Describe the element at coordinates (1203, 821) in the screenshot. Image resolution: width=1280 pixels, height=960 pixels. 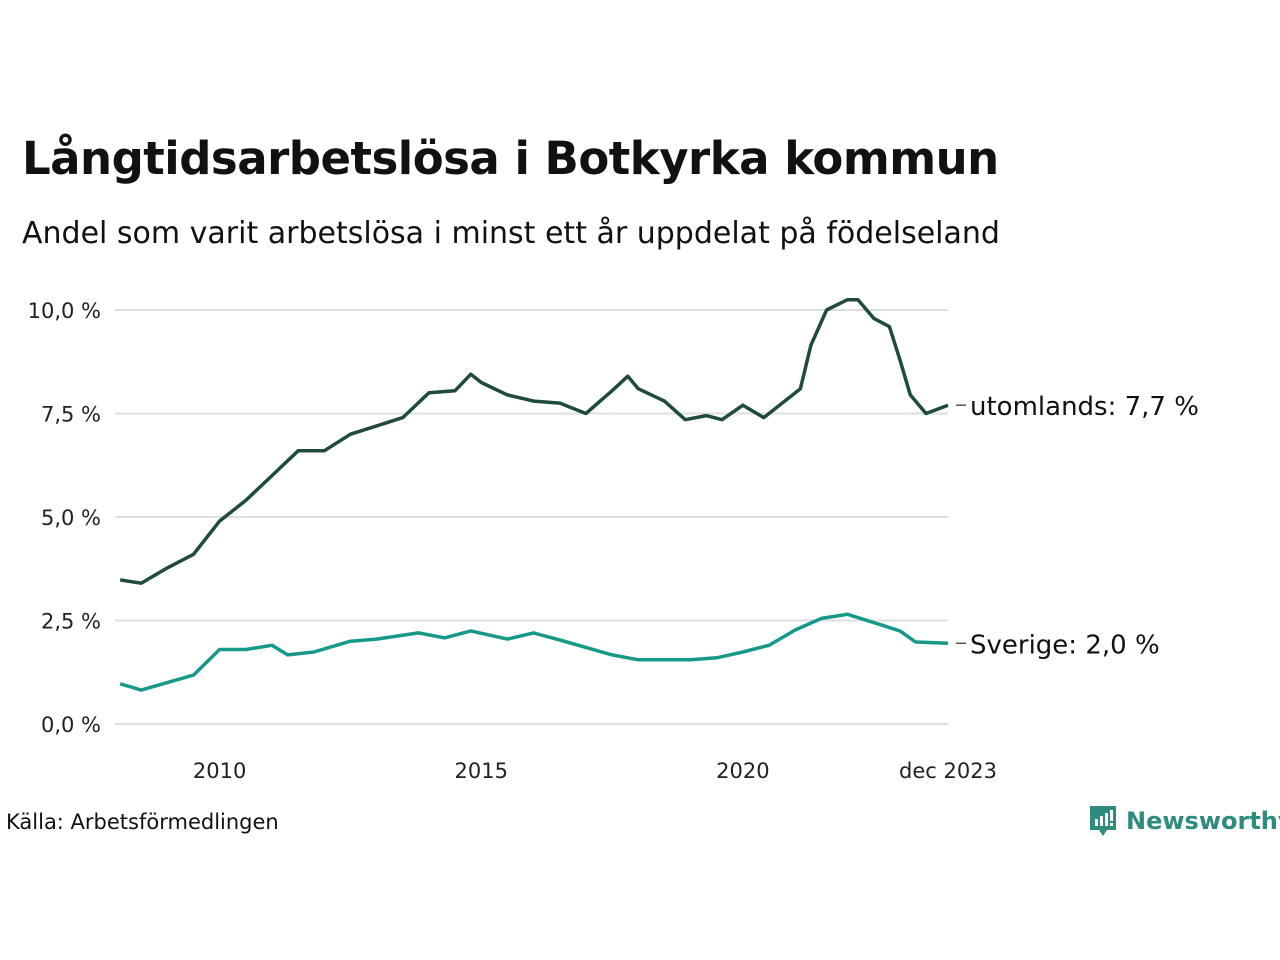
I see `logo-text: Newsworthy` at that location.